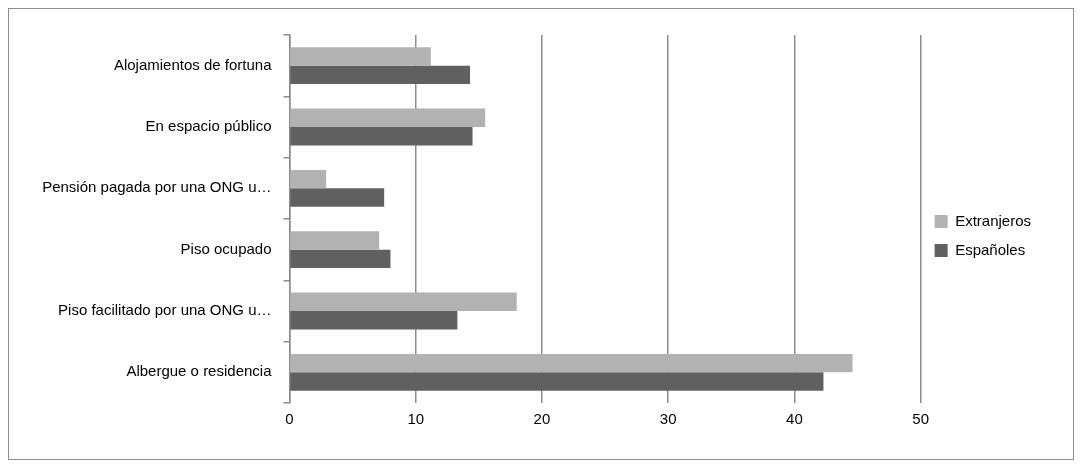 This screenshot has width=1084, height=468. Describe the element at coordinates (542, 419) in the screenshot. I see `x-tick-label: 20` at that location.